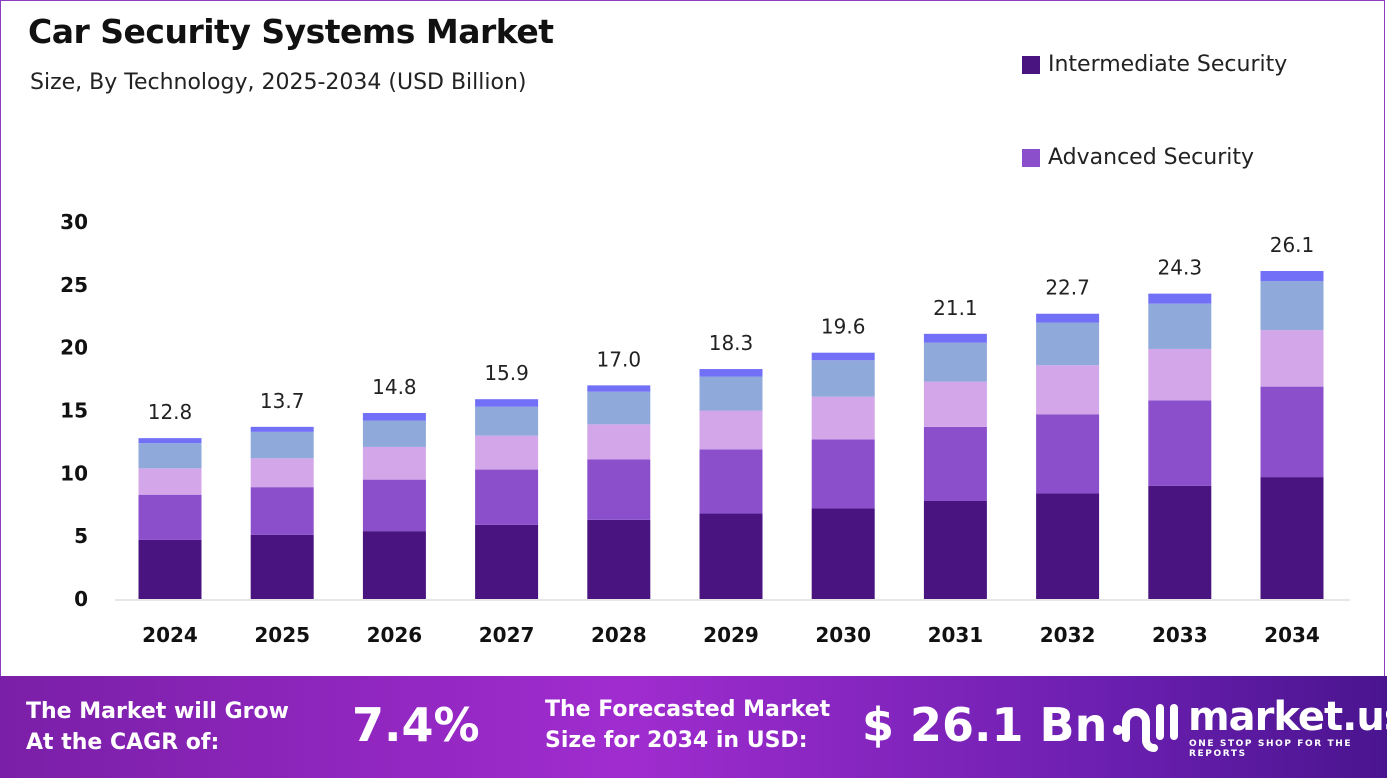 This screenshot has height=778, width=1387. I want to click on bar-segment-2033-s0, so click(1180, 542).